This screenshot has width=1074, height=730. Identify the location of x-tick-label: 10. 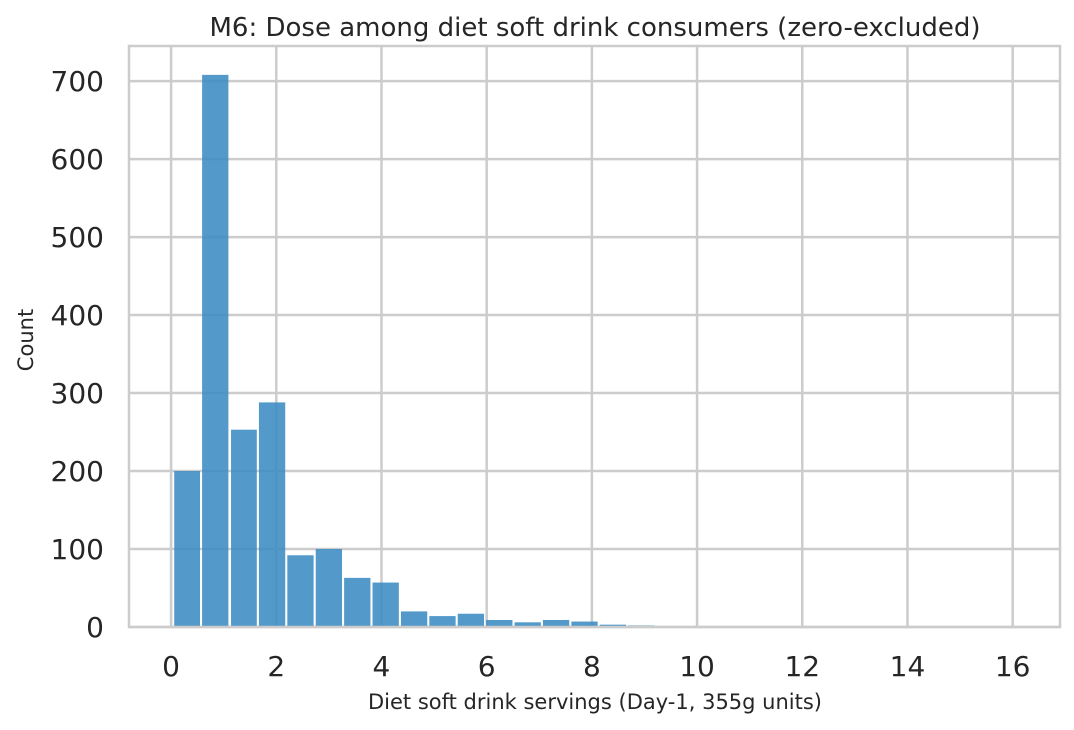
(697, 666).